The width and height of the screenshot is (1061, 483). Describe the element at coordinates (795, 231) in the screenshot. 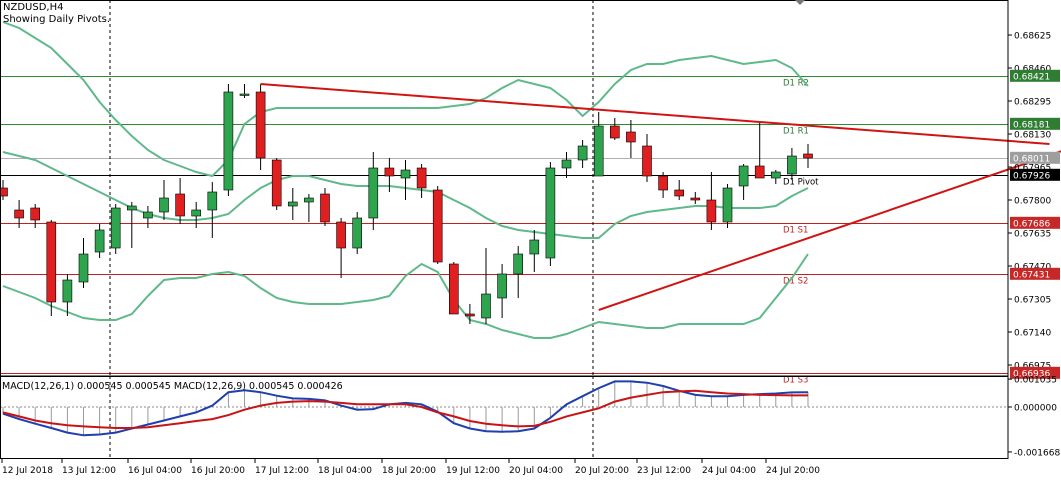

I see `pivot-label: D1 S1` at that location.